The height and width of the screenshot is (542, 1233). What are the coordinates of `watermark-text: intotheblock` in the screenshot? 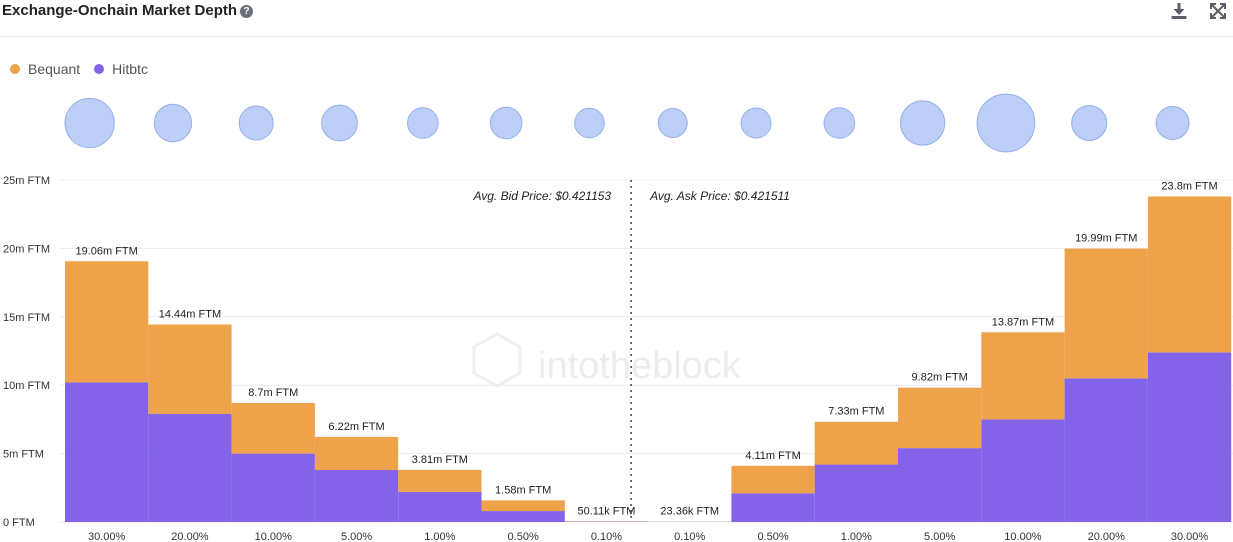 It's located at (640, 366).